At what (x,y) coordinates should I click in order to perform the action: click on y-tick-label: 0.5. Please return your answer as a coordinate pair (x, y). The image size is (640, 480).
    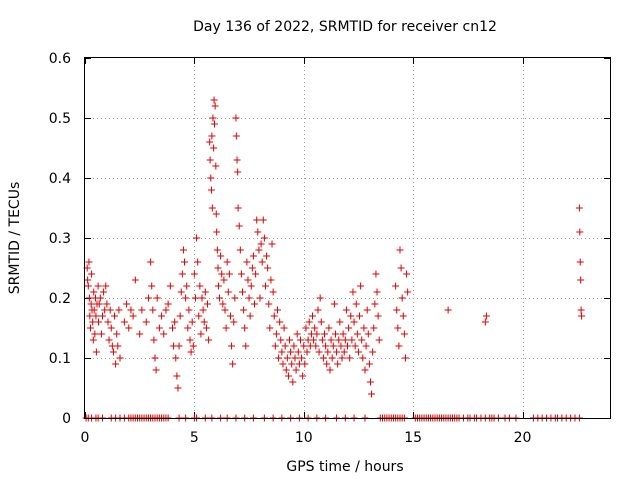
    Looking at the image, I should click on (60, 119).